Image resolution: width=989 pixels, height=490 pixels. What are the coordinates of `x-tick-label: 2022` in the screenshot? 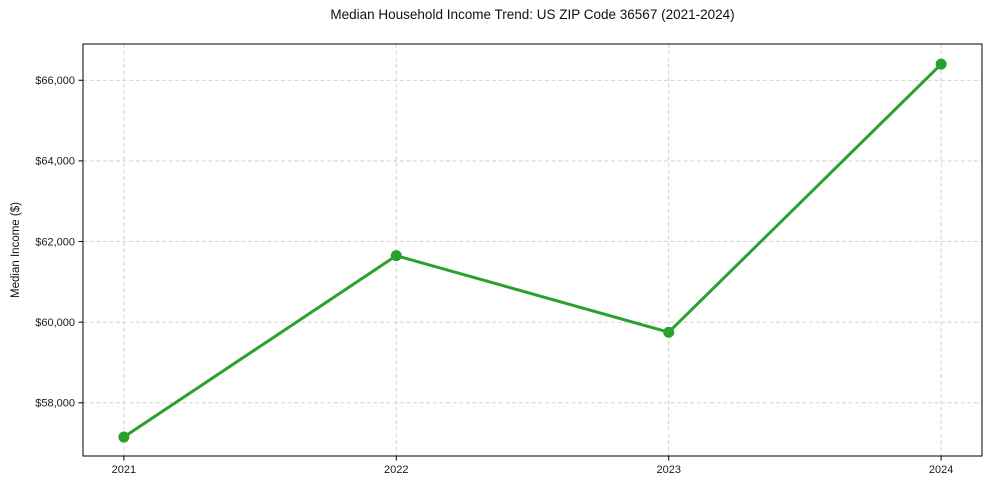 It's located at (396, 470).